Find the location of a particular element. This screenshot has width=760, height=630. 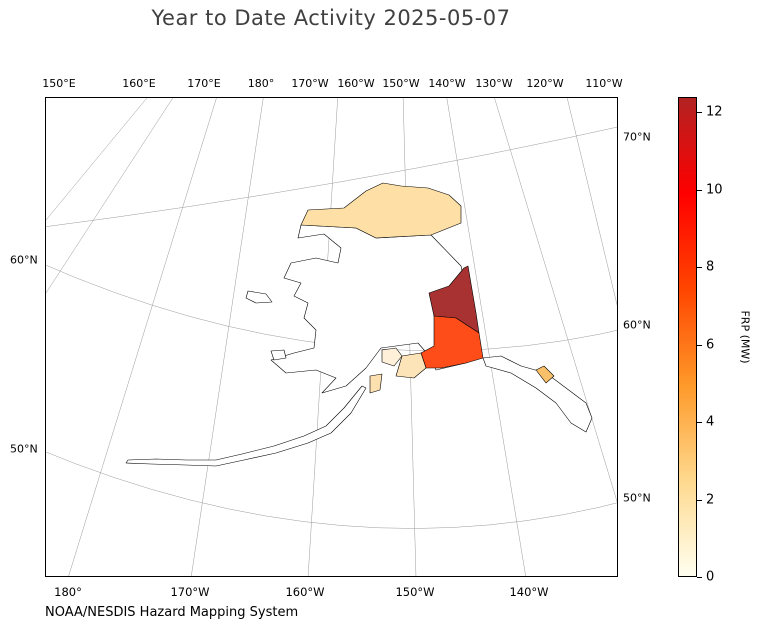

region-aleutians is located at coordinates (246, 426).